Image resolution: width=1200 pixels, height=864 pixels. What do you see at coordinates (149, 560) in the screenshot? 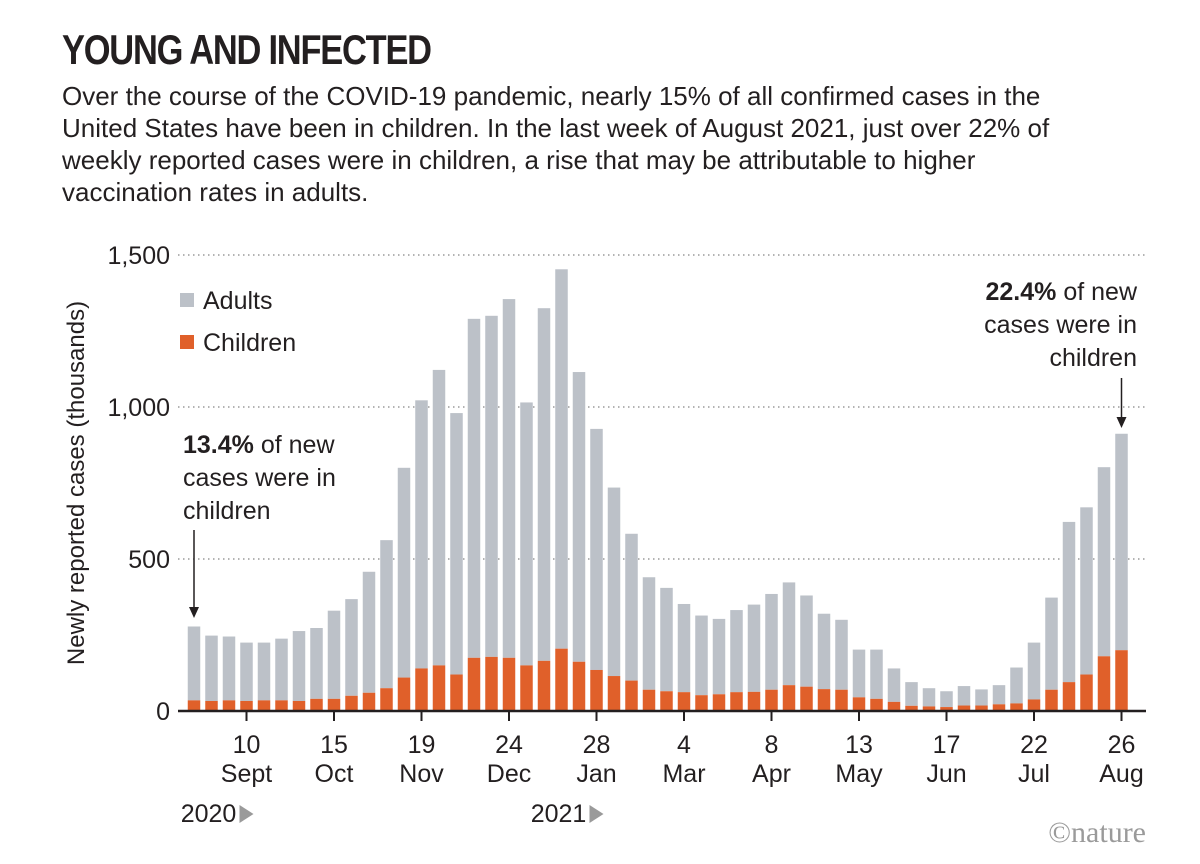
I see `y-tick-label: 500` at bounding box center [149, 560].